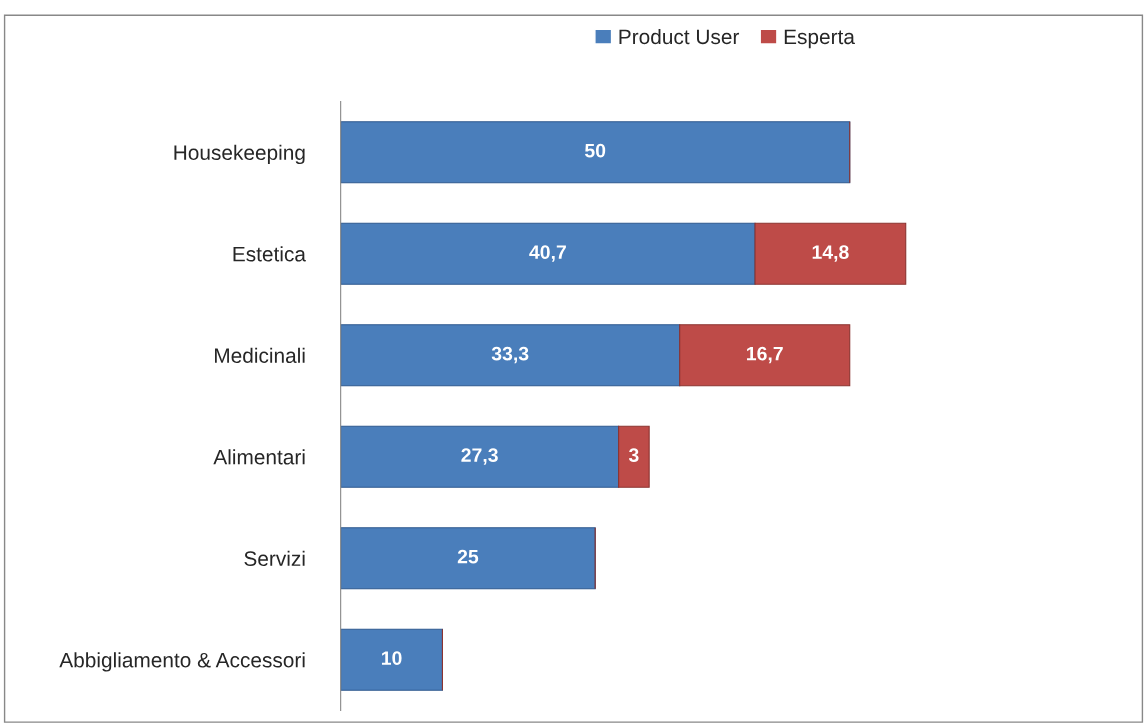  I want to click on data-label: 10, so click(391, 658).